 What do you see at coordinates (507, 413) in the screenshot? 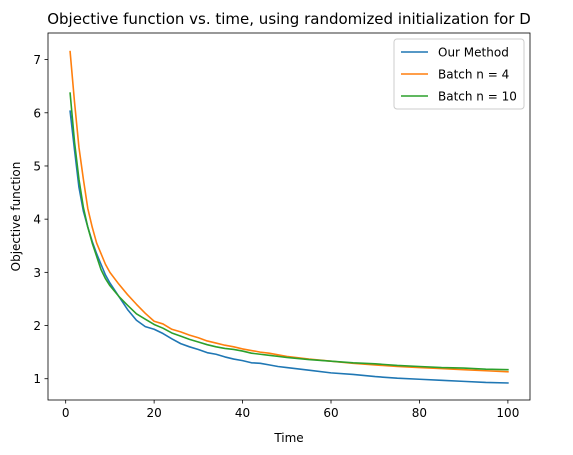
I see `x-tick-label: 100` at bounding box center [507, 413].